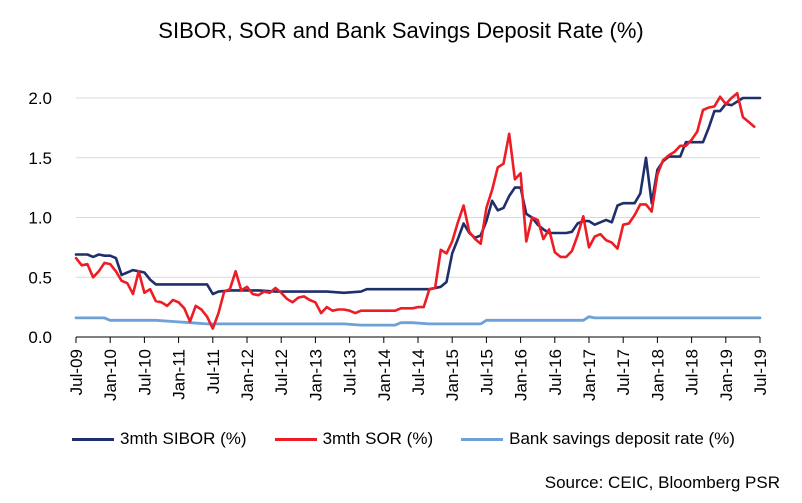  I want to click on y-tick-label: 0.0, so click(40, 337).